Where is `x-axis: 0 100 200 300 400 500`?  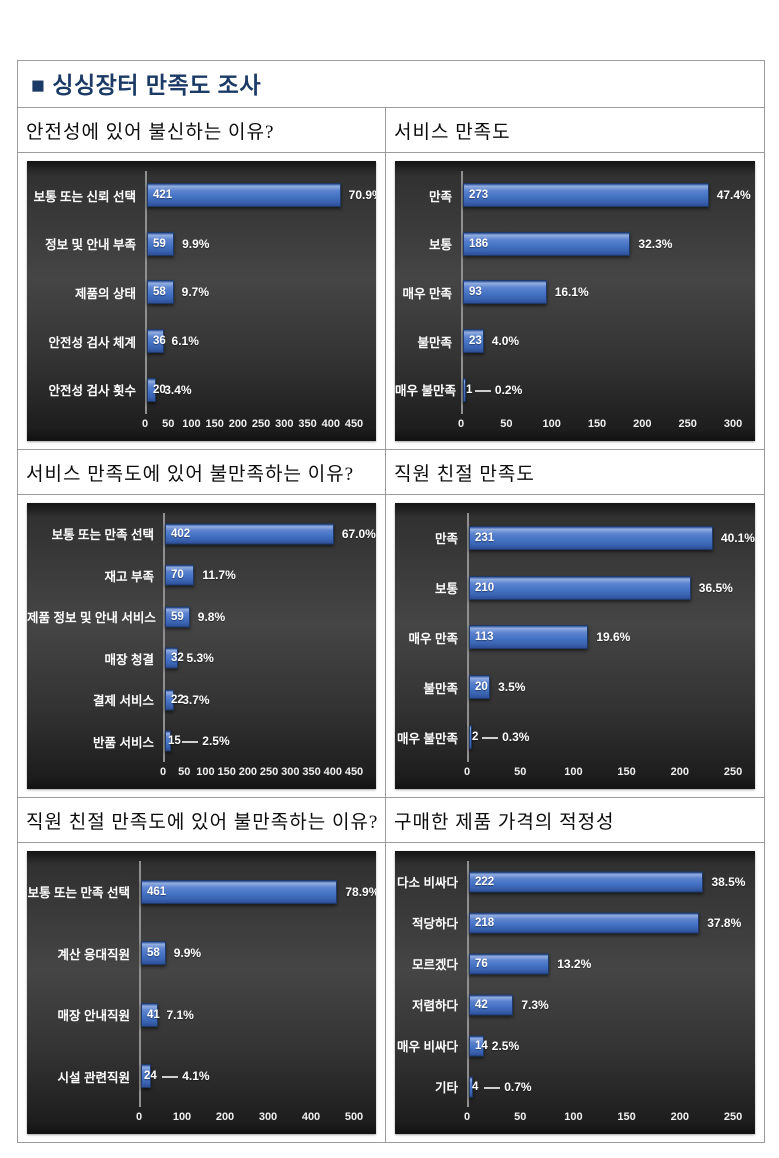
x-axis: 0 100 200 300 400 500 is located at coordinates (201, 1120).